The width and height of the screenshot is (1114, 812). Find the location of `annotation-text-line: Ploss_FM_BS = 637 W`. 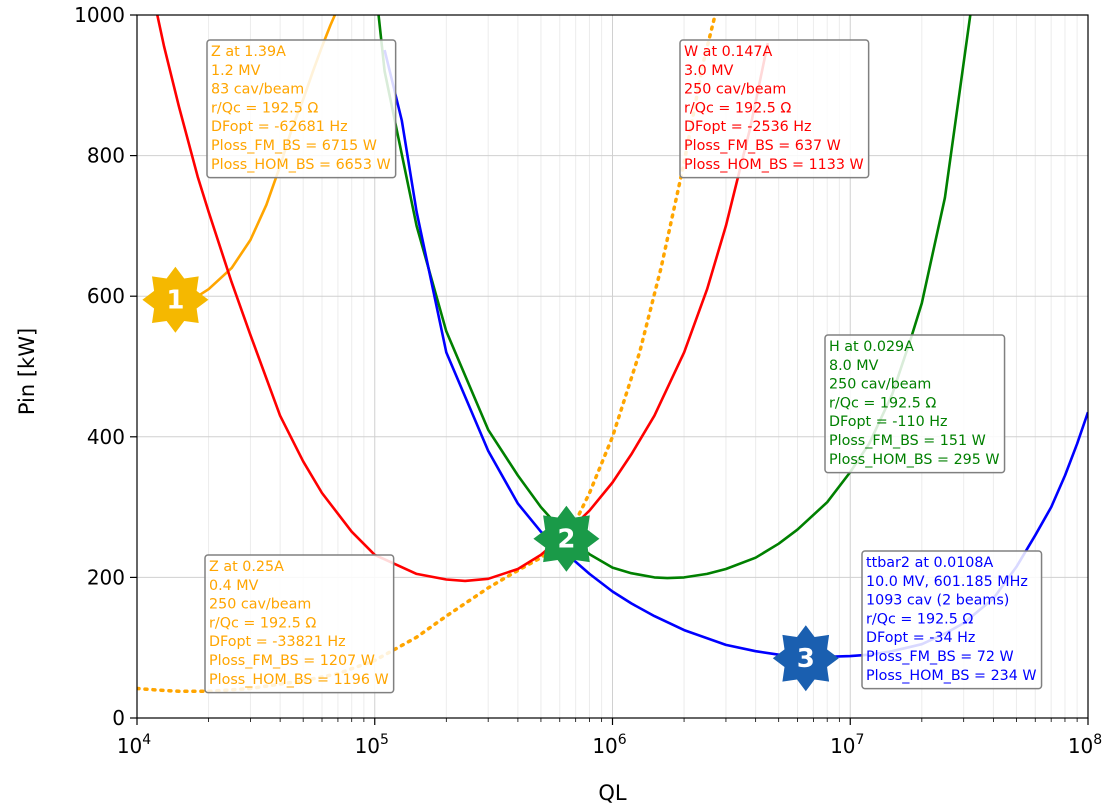

annotation-text-line: Ploss_FM_BS = 637 W is located at coordinates (762, 146).